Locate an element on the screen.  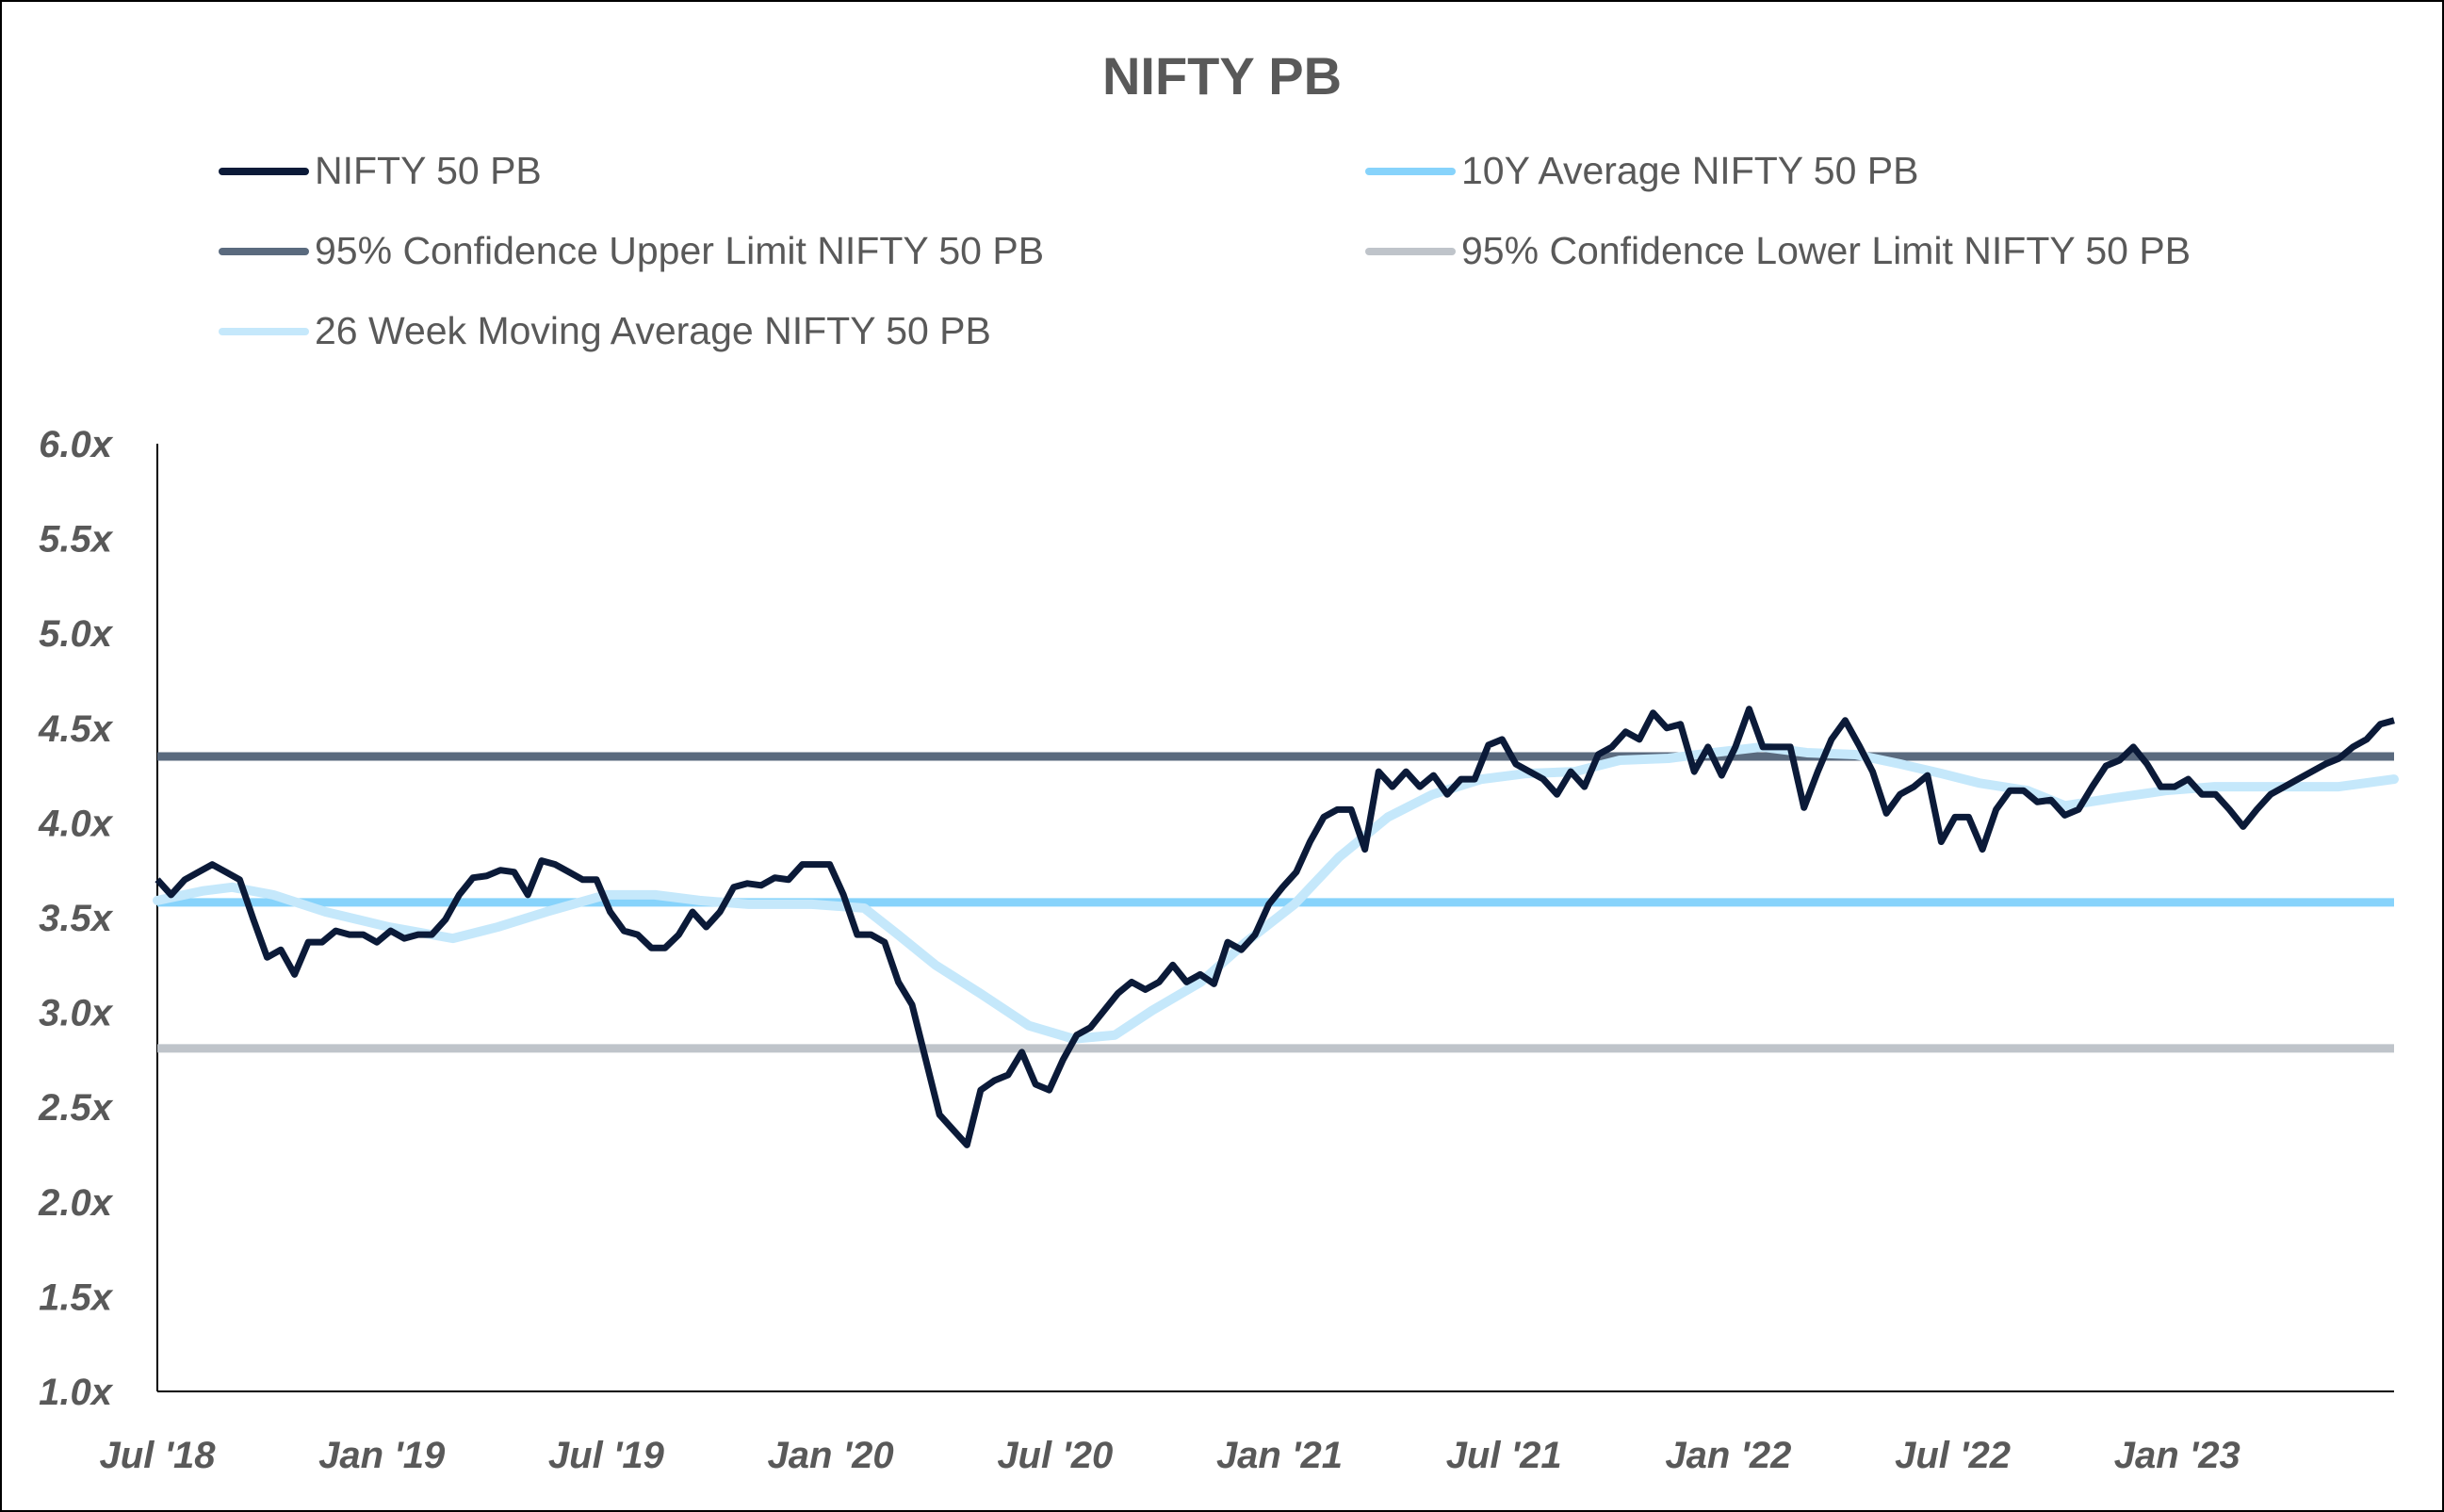
y-tick-label: 3.5x is located at coordinates (76, 918).